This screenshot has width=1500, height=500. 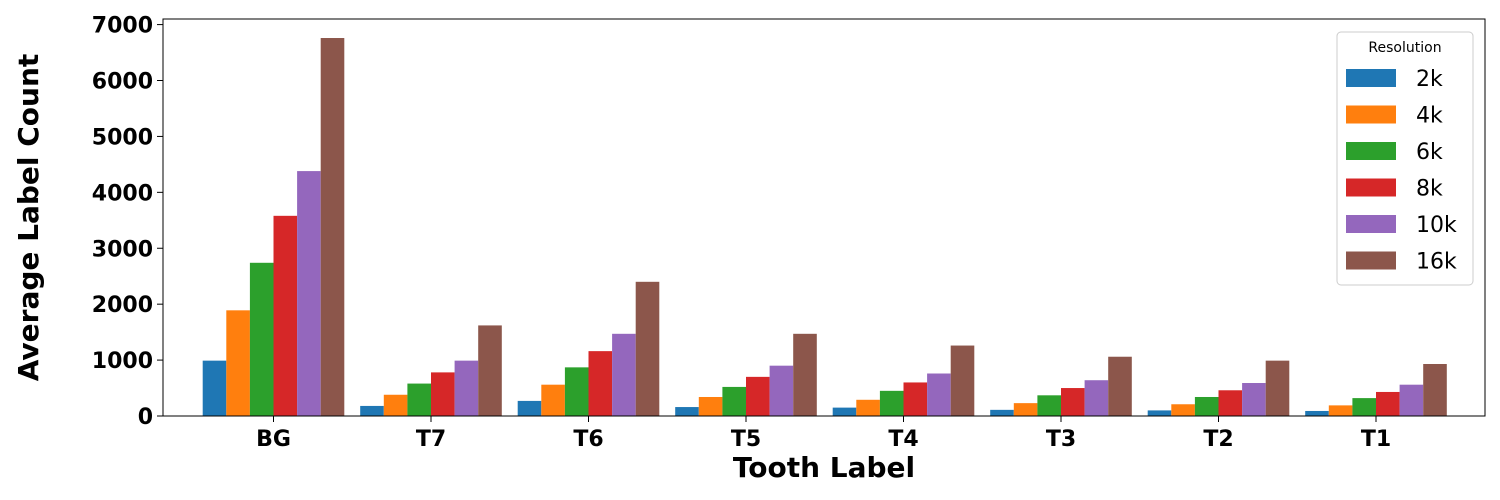 I want to click on bar-t6-2k, so click(x=529, y=408).